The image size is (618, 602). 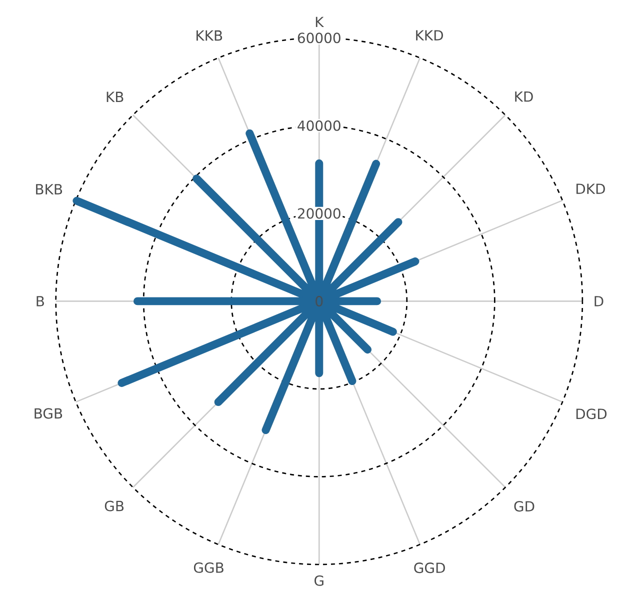 What do you see at coordinates (590, 189) in the screenshot?
I see `spoke-label: DKD` at bounding box center [590, 189].